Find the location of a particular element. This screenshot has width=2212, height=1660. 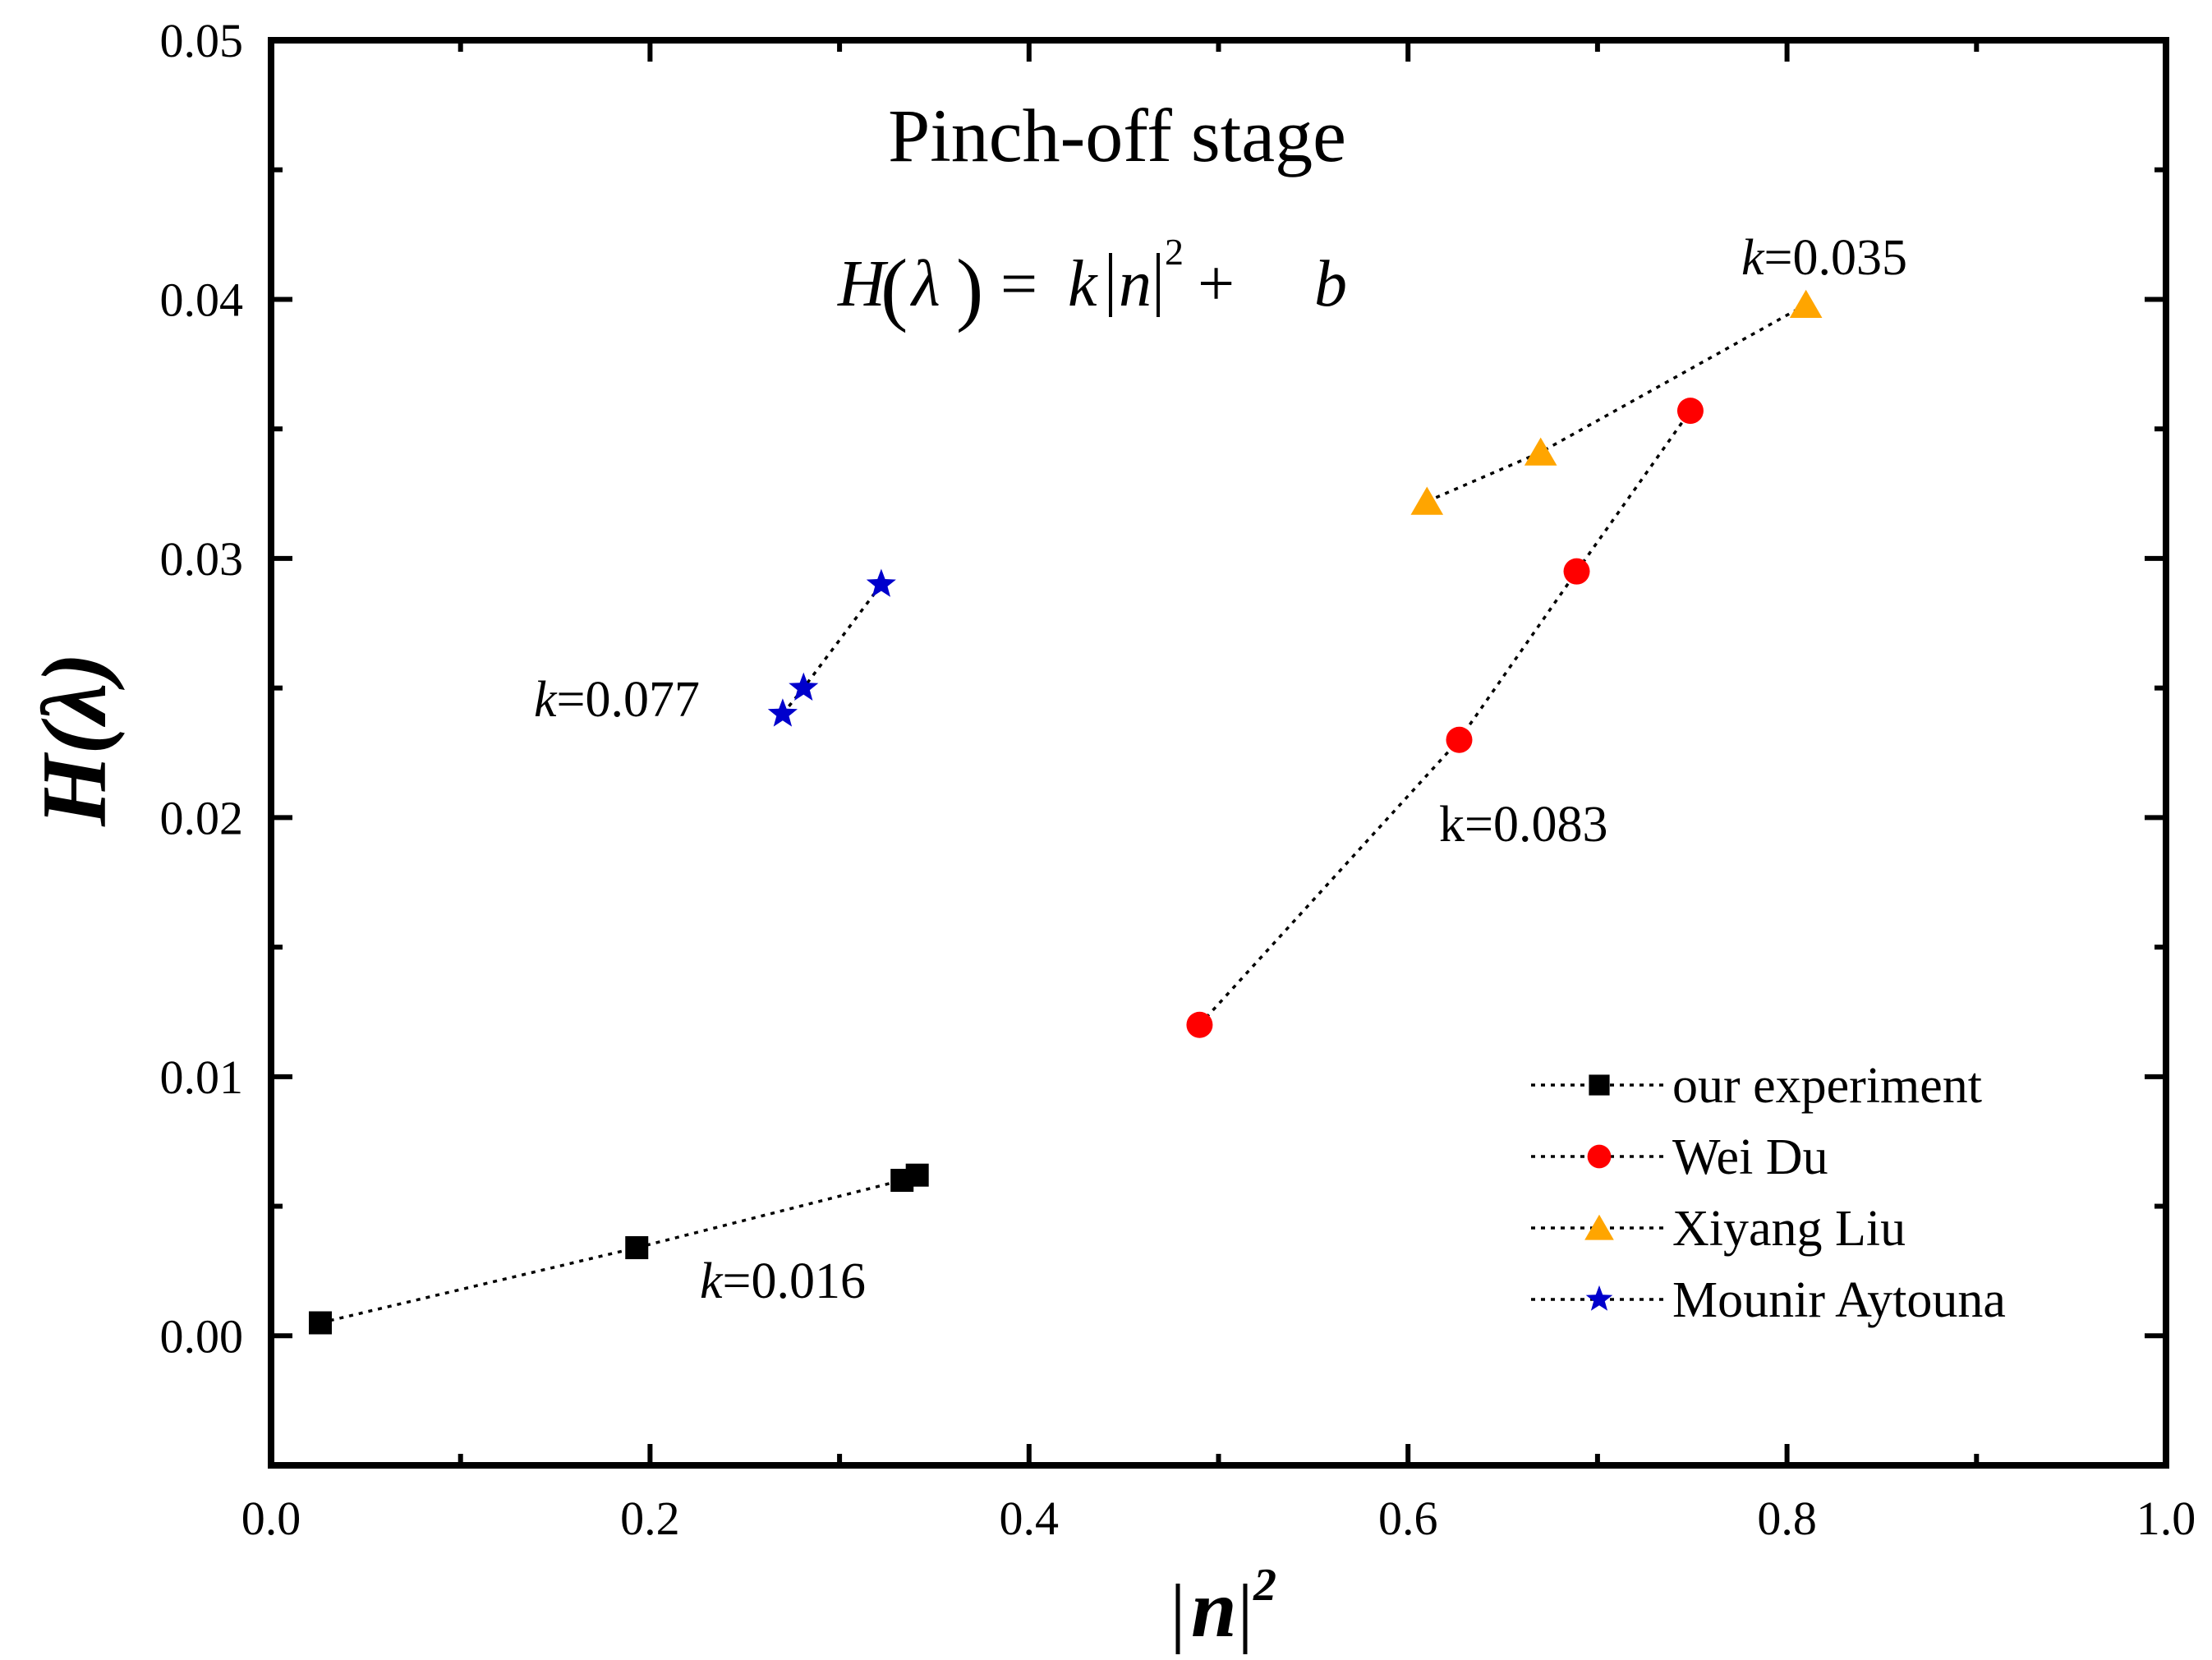

y-tick-label: 0.01 is located at coordinates (202, 1077).